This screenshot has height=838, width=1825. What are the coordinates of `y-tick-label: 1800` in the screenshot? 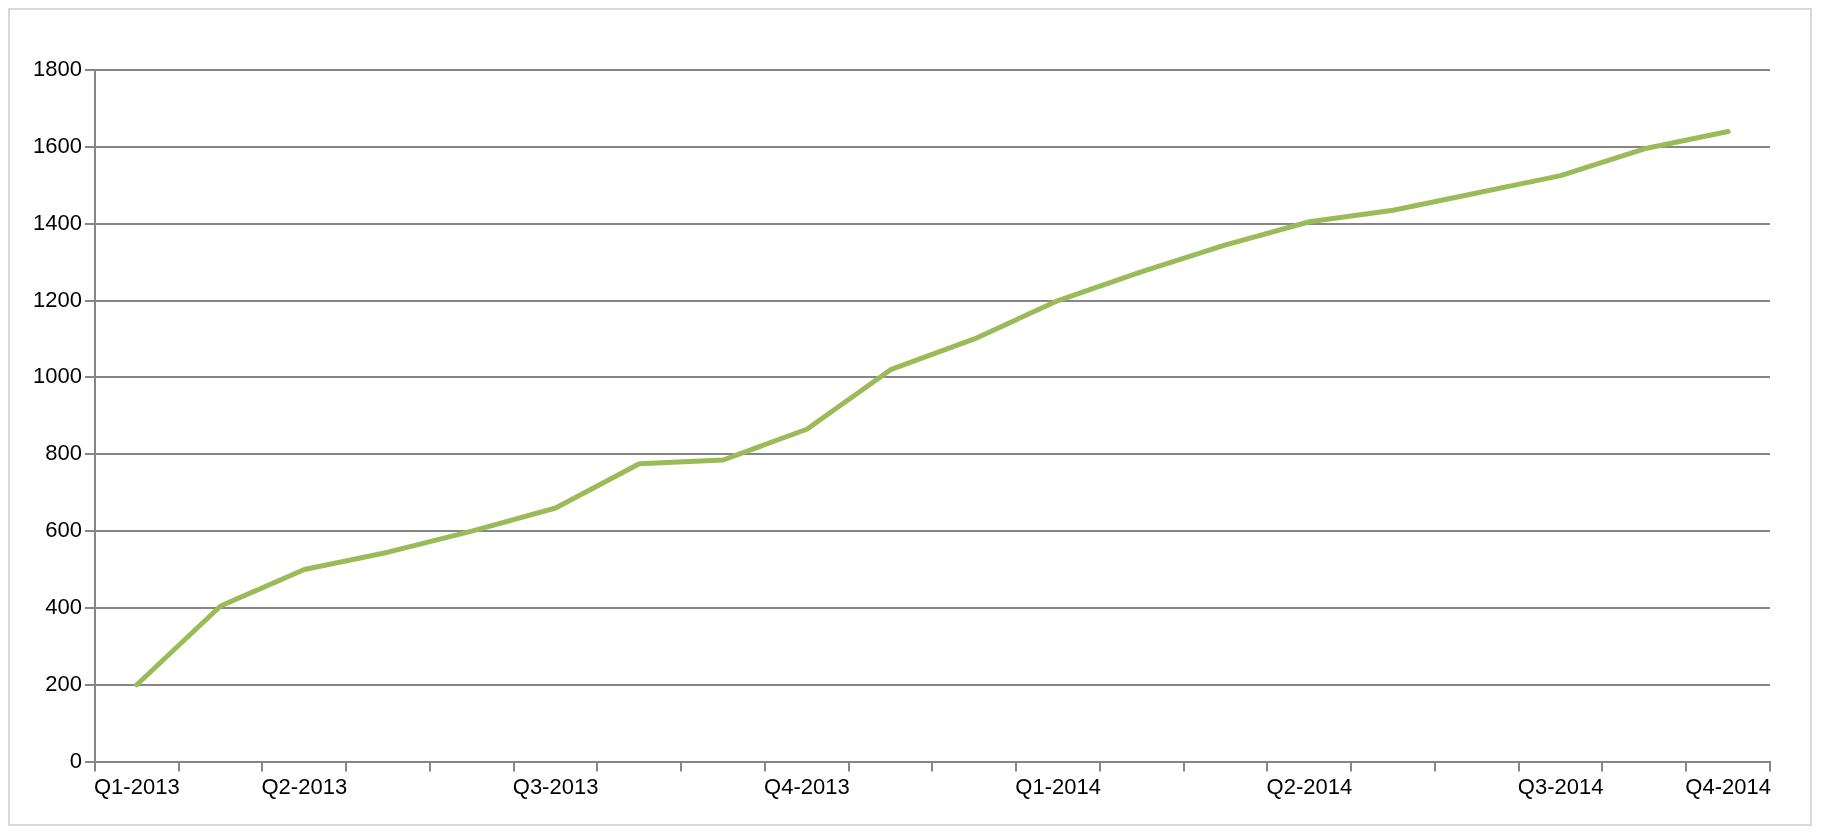 It's located at (57, 69).